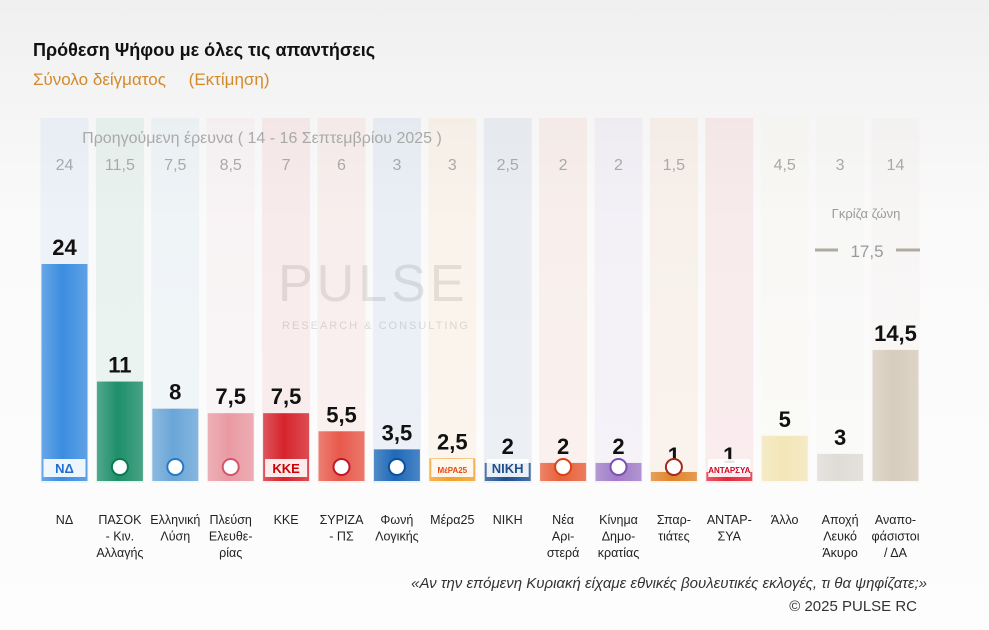 This screenshot has height=630, width=989. I want to click on value-label-0: 24, so click(64, 247).